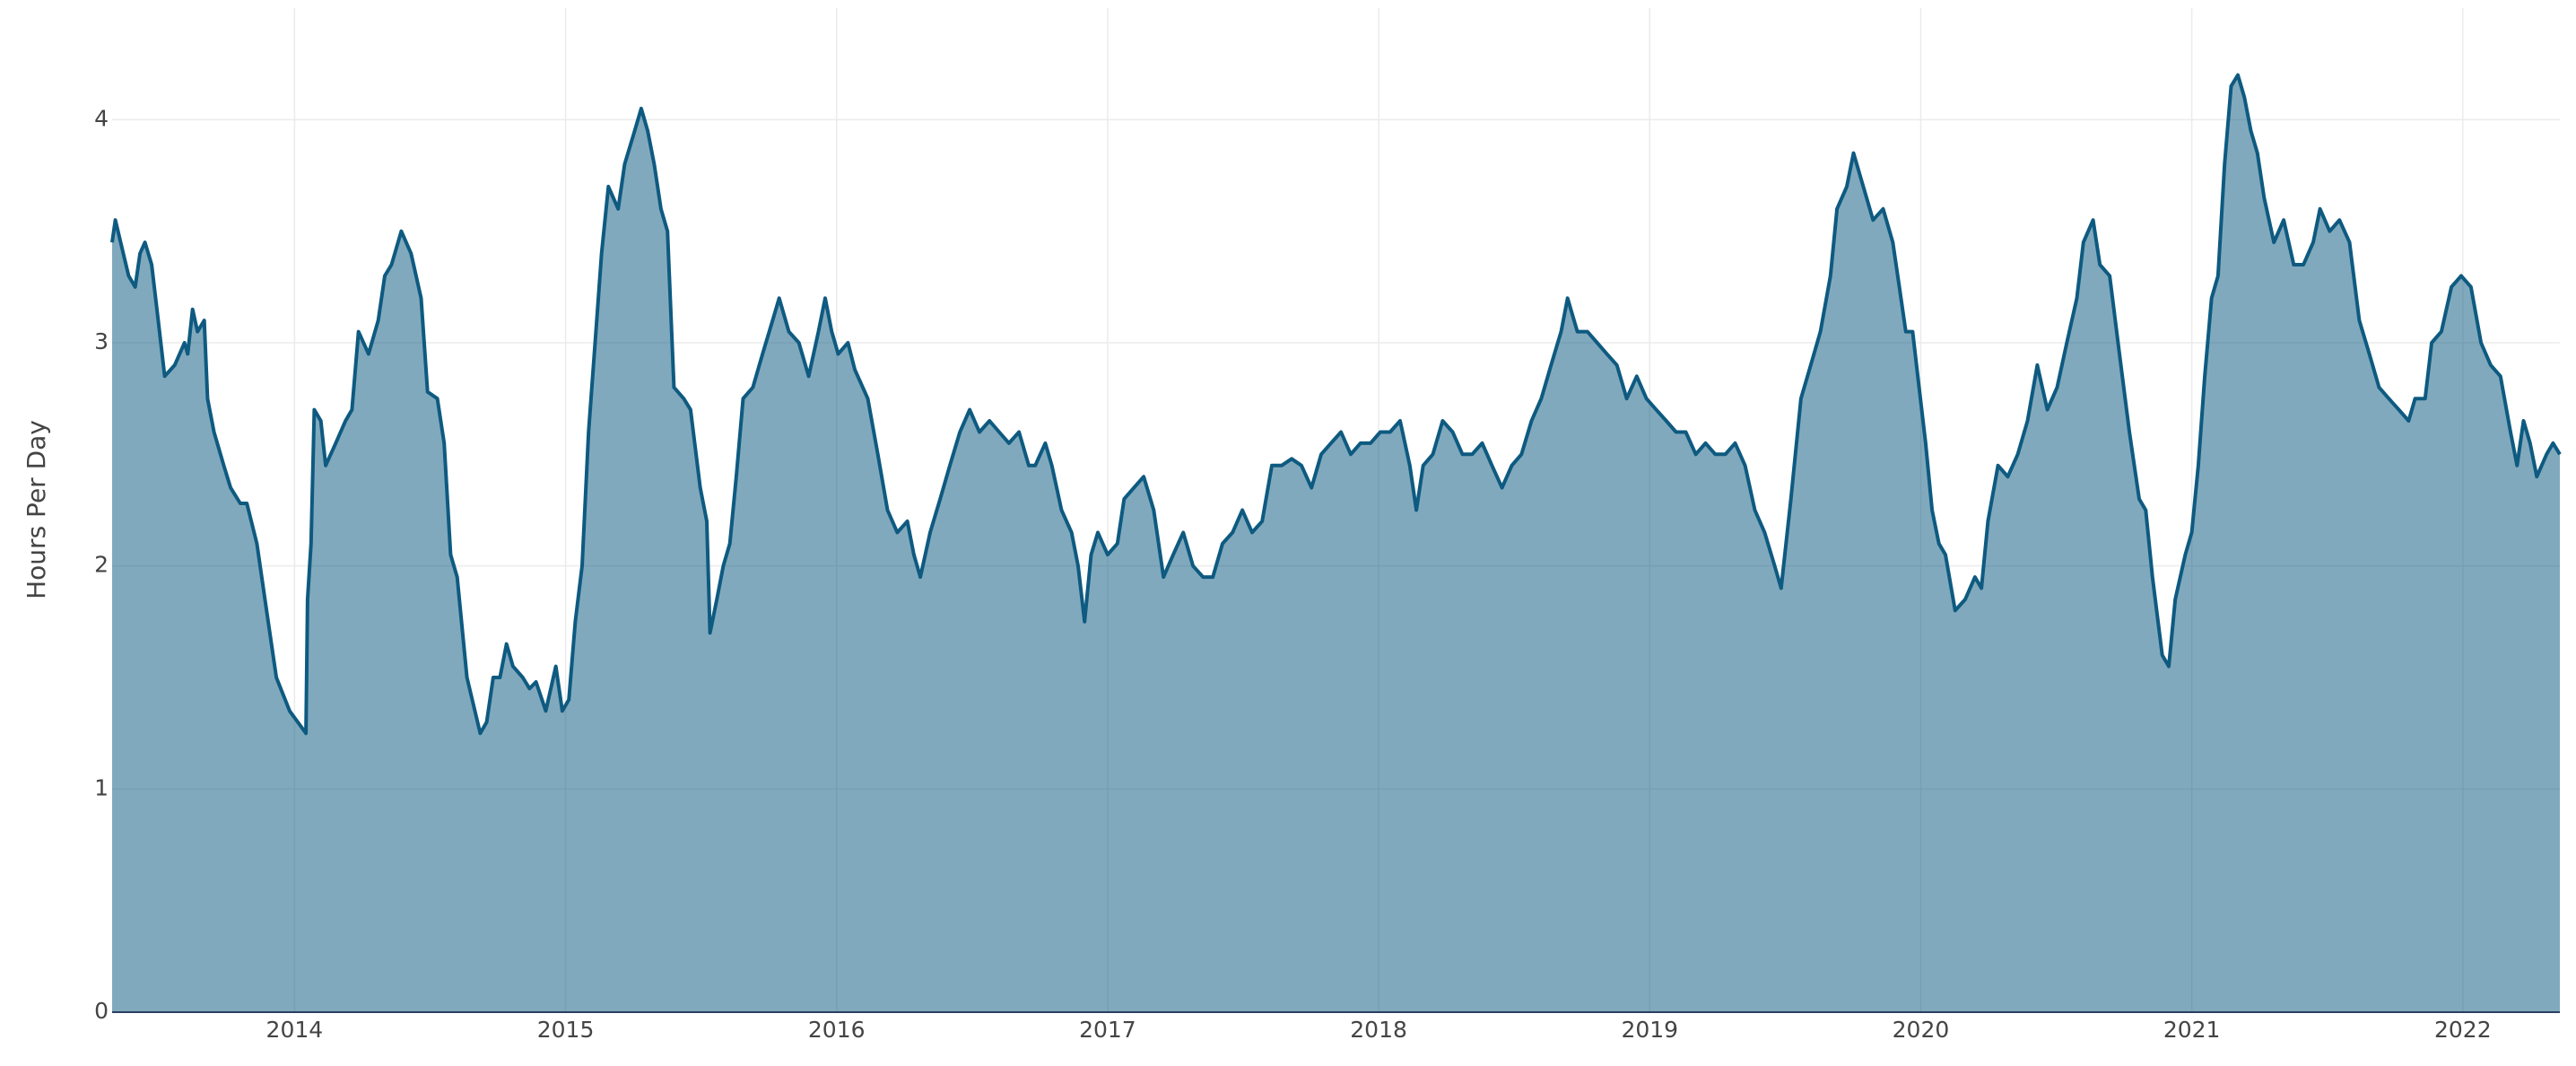 This screenshot has width=2576, height=1066. I want to click on x-tick-label: 2018, so click(1378, 1030).